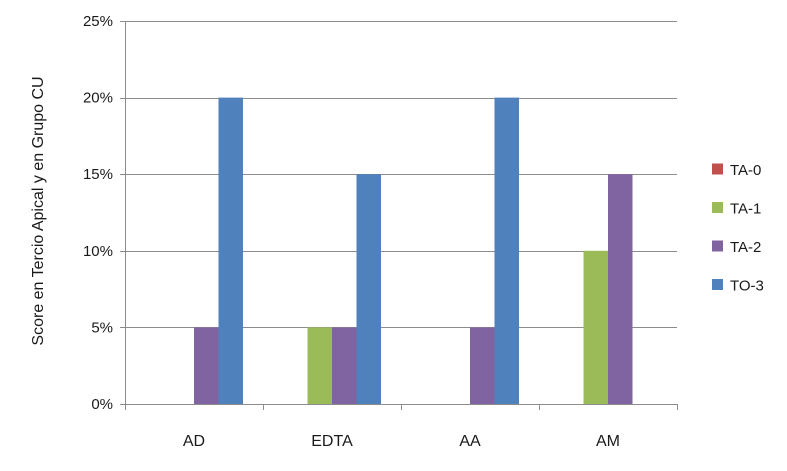 Image resolution: width=787 pixels, height=471 pixels. What do you see at coordinates (38, 210) in the screenshot?
I see `y-axis-title: Score en Tercio Apical y en Grupo CU` at bounding box center [38, 210].